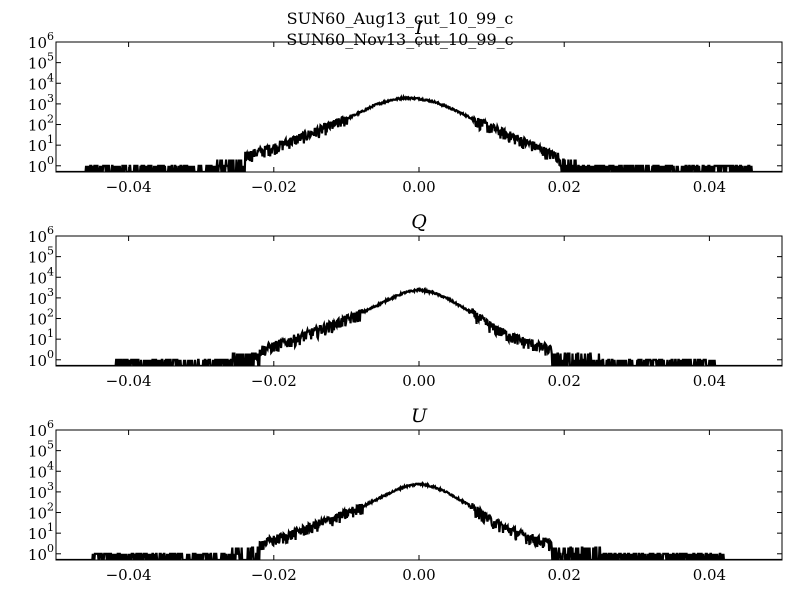  What do you see at coordinates (419, 520) in the screenshot?
I see `series-line-u` at bounding box center [419, 520].